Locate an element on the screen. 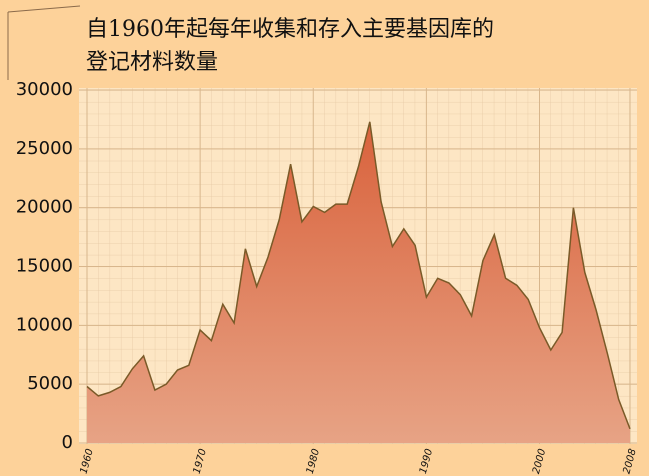 Image resolution: width=649 pixels, height=476 pixels. y-tick-label: 20000 is located at coordinates (44, 207).